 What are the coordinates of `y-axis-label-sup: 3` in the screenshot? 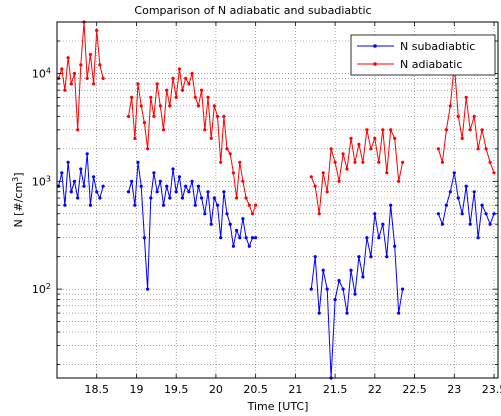 It's located at (15, 179).